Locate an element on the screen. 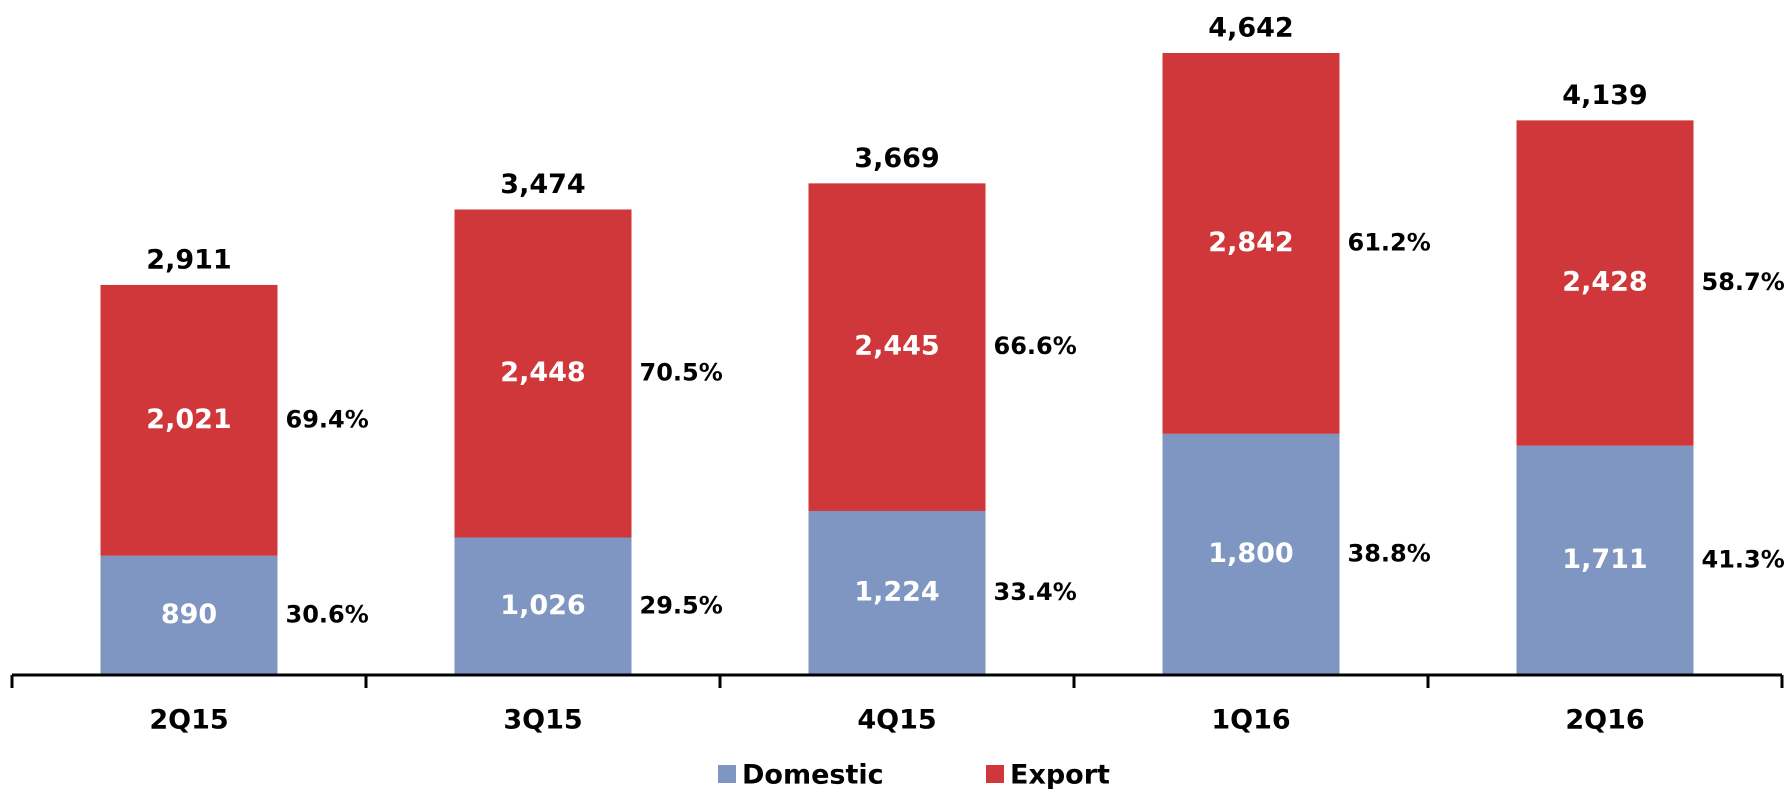 The width and height of the screenshot is (1787, 793). total-label: 3,669 is located at coordinates (896, 158).